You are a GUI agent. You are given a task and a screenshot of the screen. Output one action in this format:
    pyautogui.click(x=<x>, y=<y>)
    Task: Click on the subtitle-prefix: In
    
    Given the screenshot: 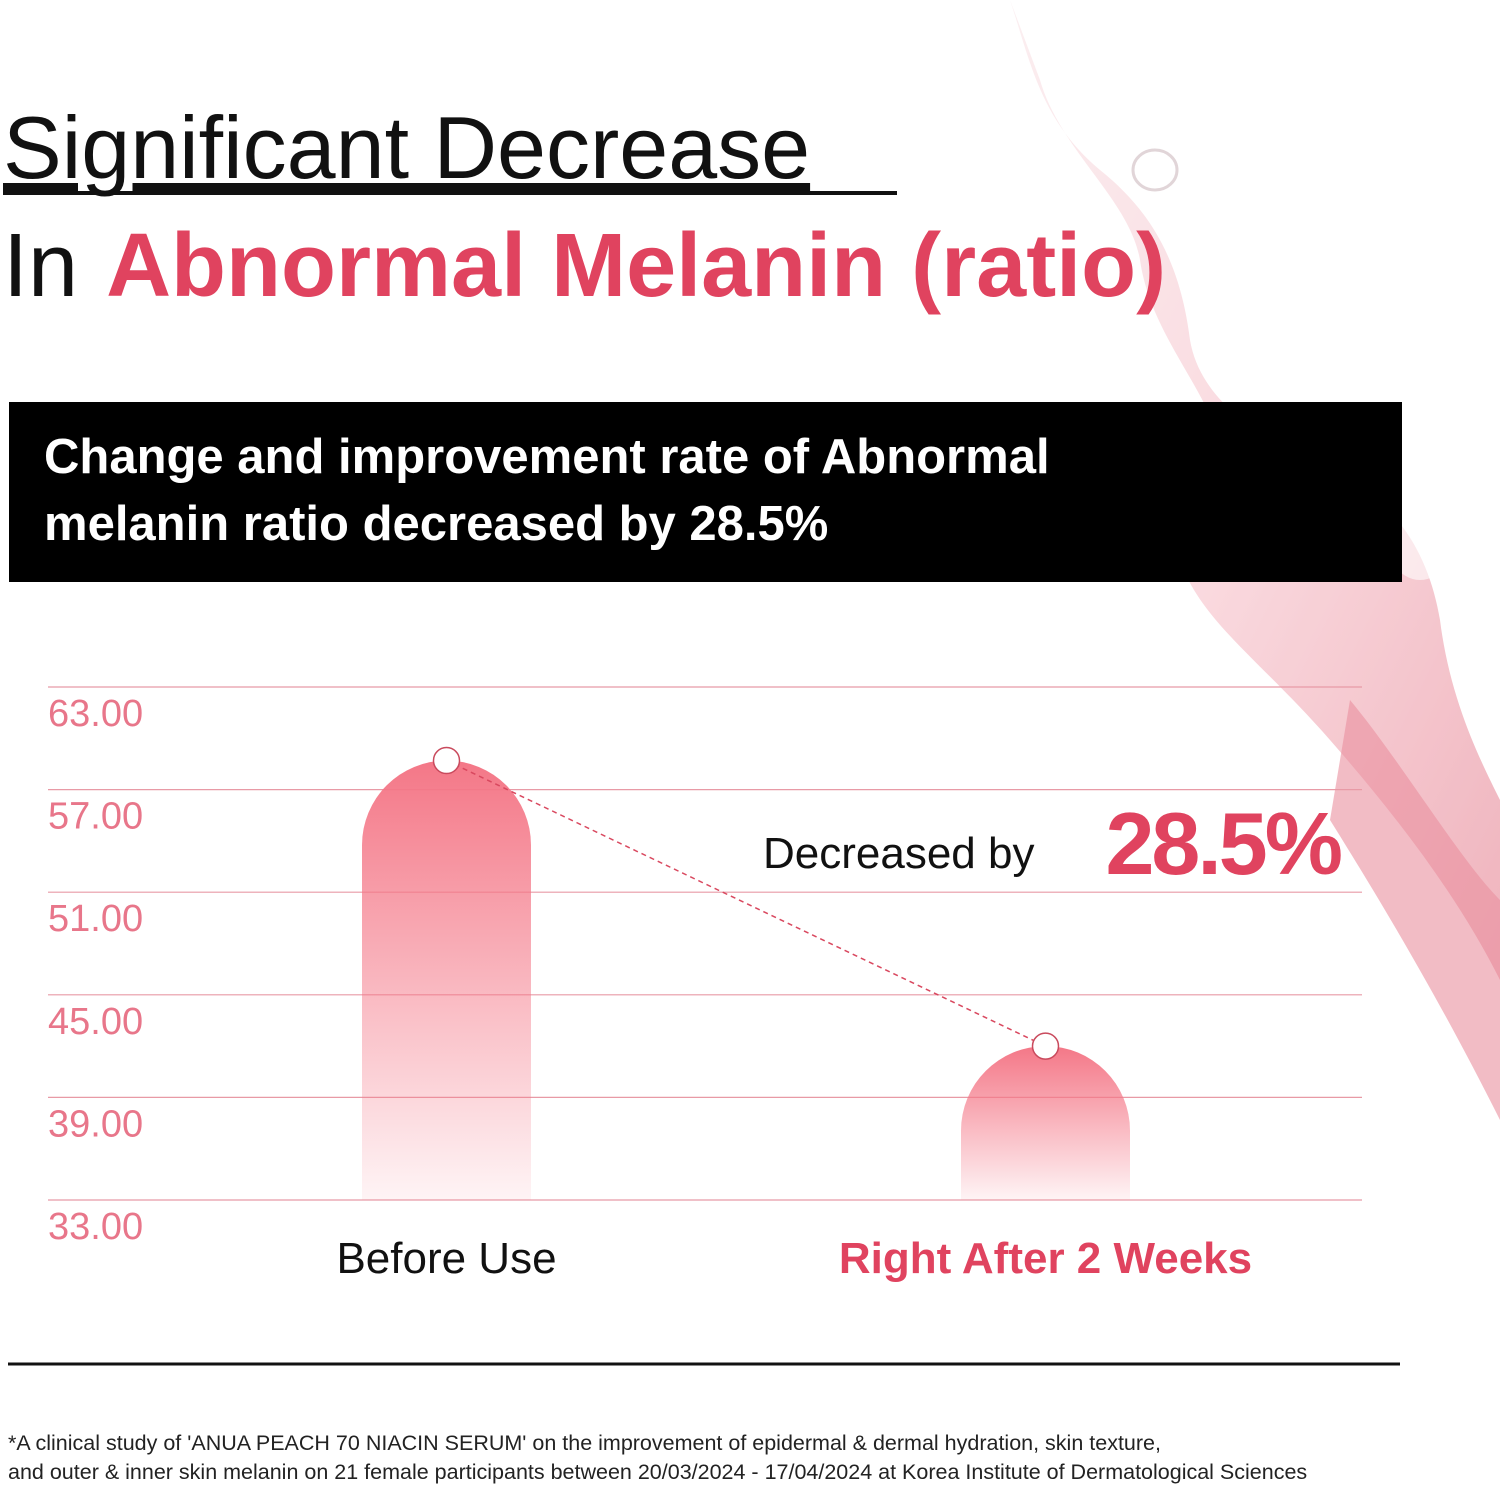 What is the action you would take?
    pyautogui.click(x=40, y=266)
    